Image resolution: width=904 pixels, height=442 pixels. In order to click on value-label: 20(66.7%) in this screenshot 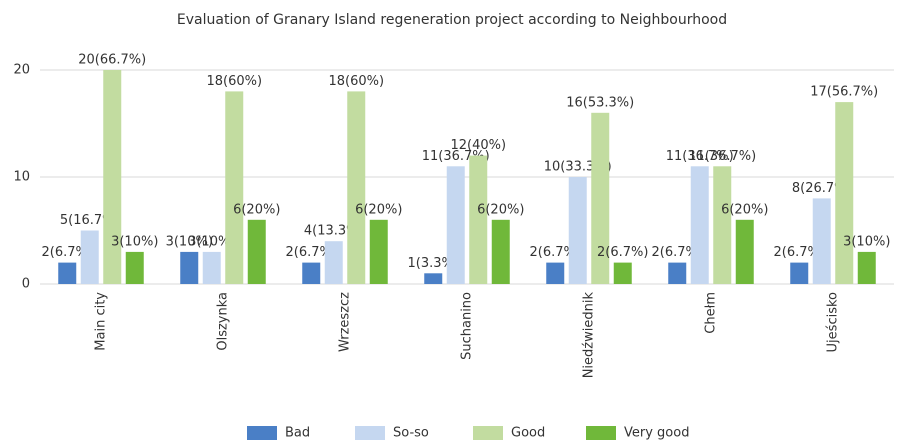, I will do `click(112, 60)`.